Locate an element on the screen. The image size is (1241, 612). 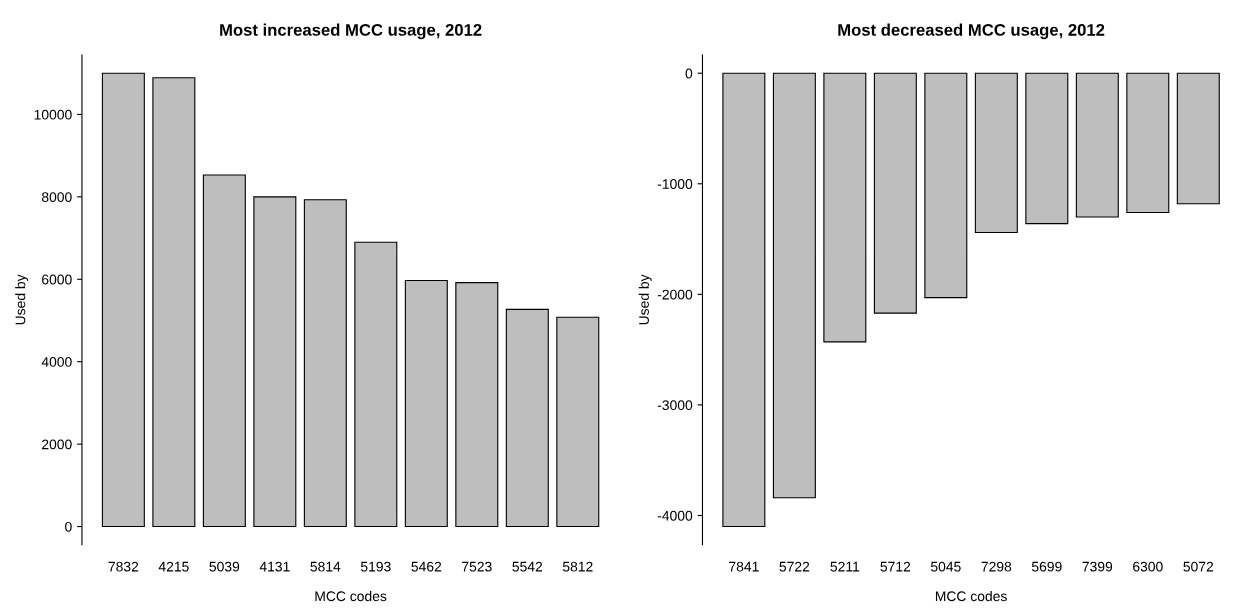
x-tick-label: 7298 is located at coordinates (996, 566).